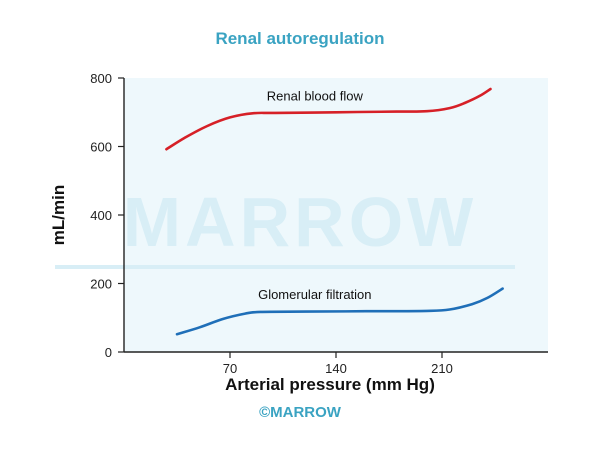 Image resolution: width=600 pixels, height=451 pixels. I want to click on series-labels: Renal blood flow Glomerular filtration, so click(314, 195).